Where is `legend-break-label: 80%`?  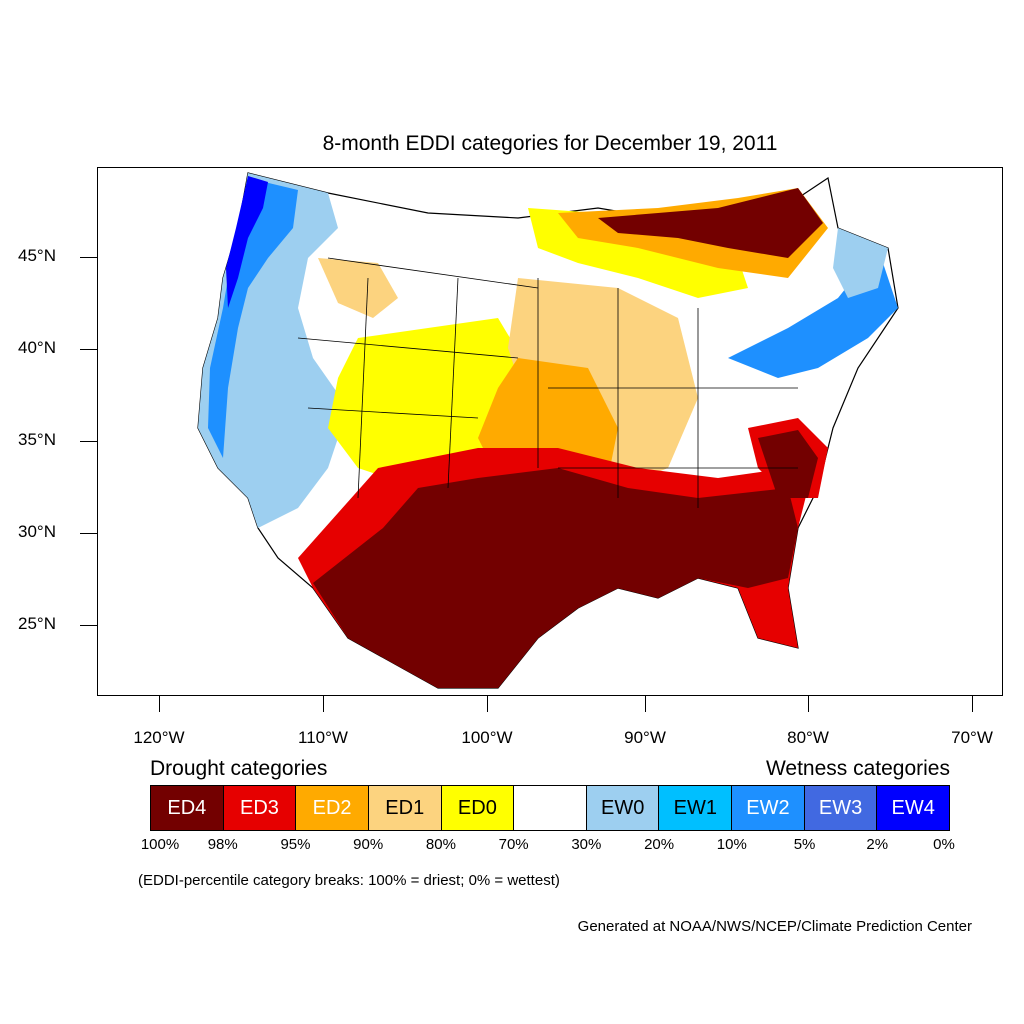 legend-break-label: 80% is located at coordinates (440, 844).